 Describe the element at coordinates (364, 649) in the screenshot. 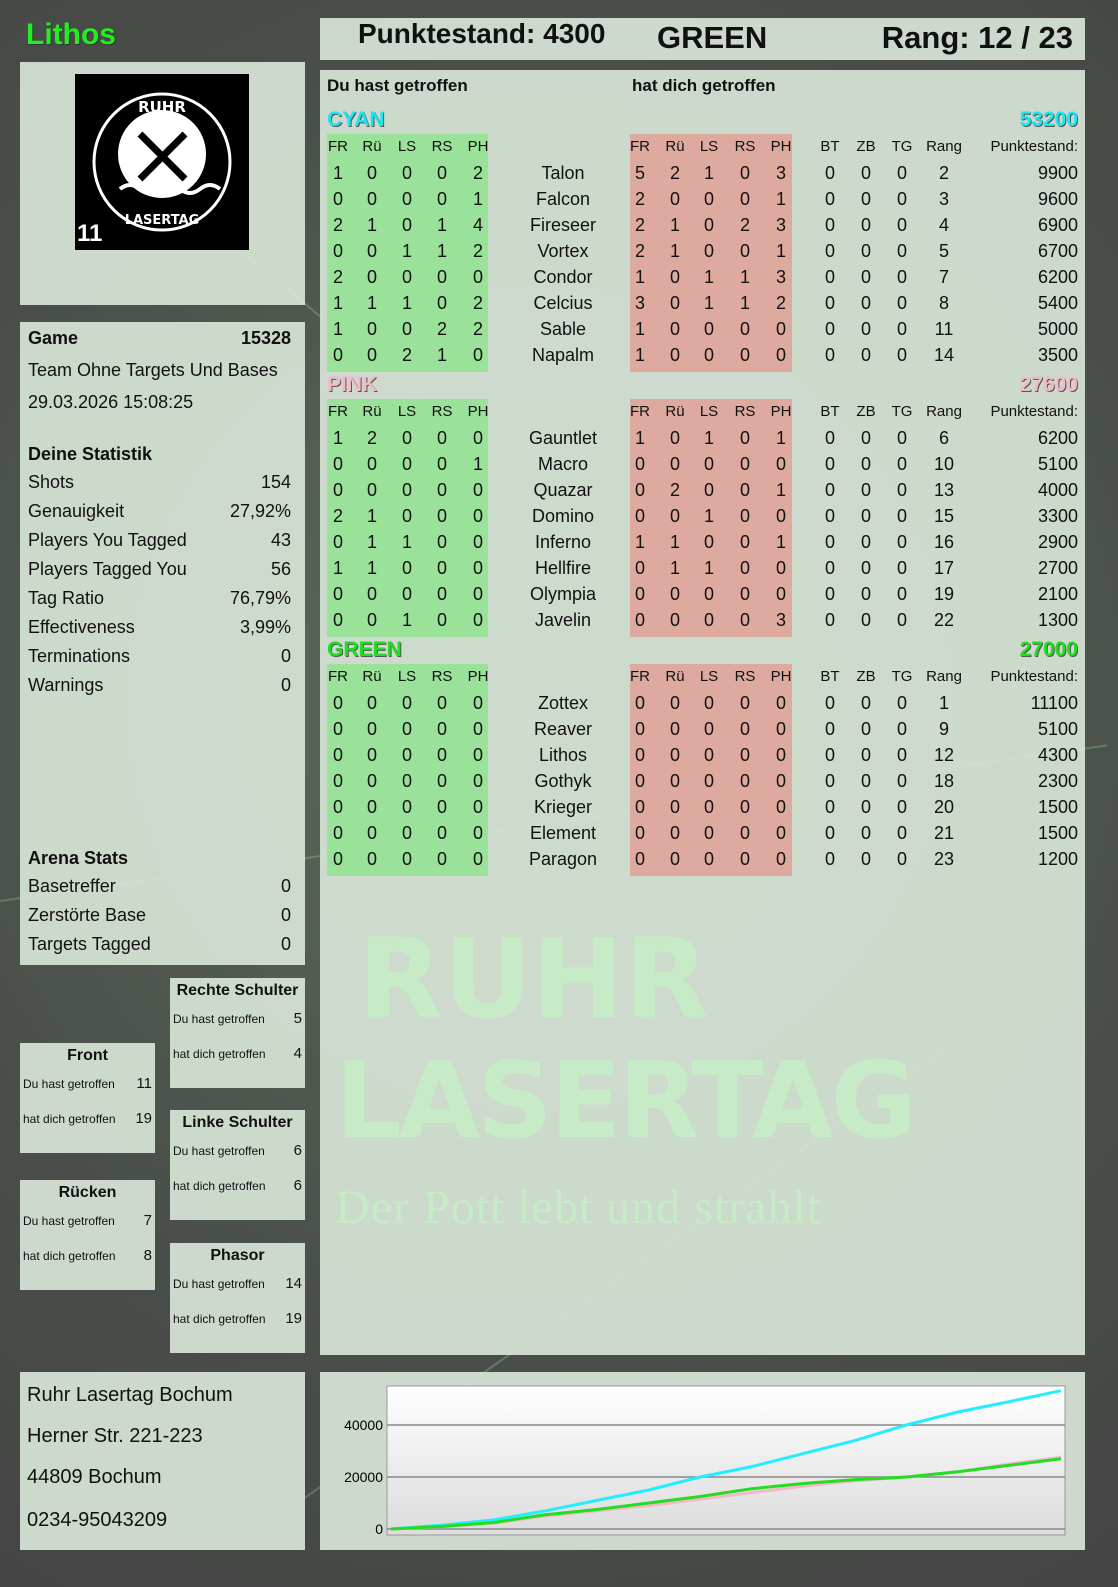

I see `team-name: GREEN` at that location.